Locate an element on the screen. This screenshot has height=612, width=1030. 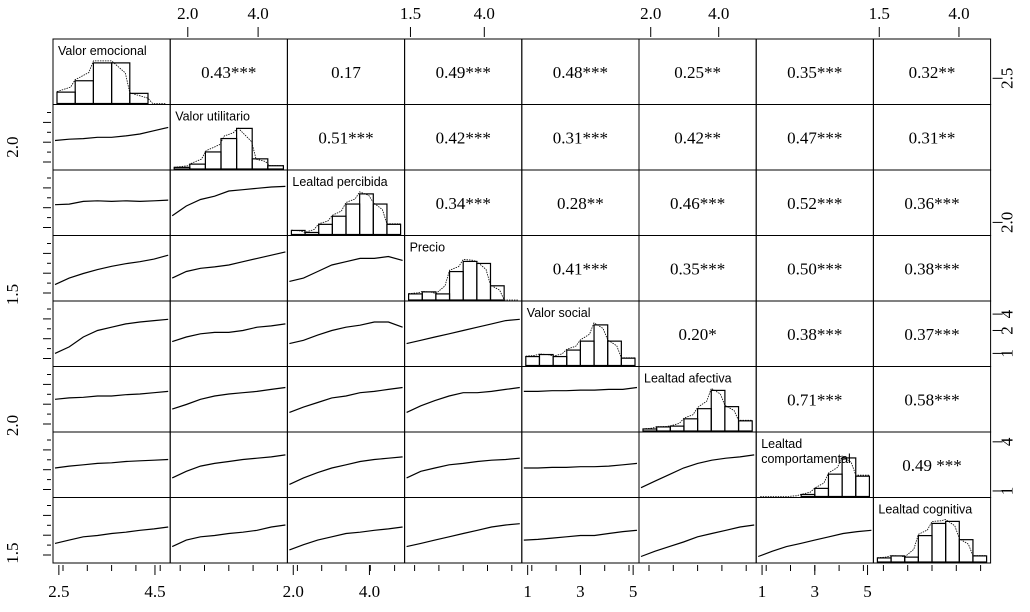
top-axis-tick-label-1-0: 1.5 is located at coordinates (410, 13).